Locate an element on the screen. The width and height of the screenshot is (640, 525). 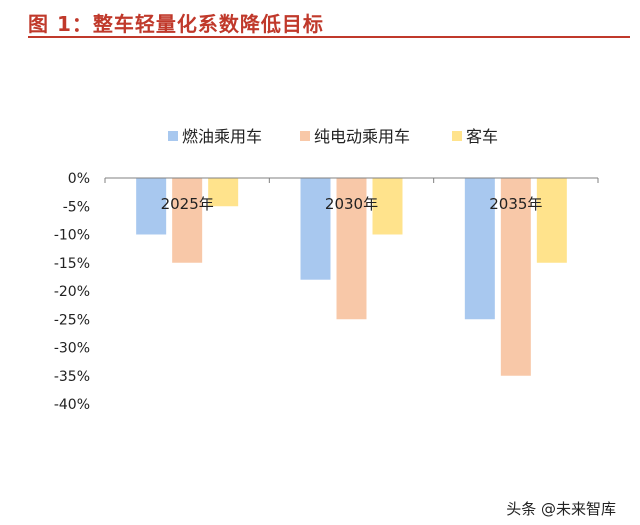
legend-label: 客车 is located at coordinates (482, 136).